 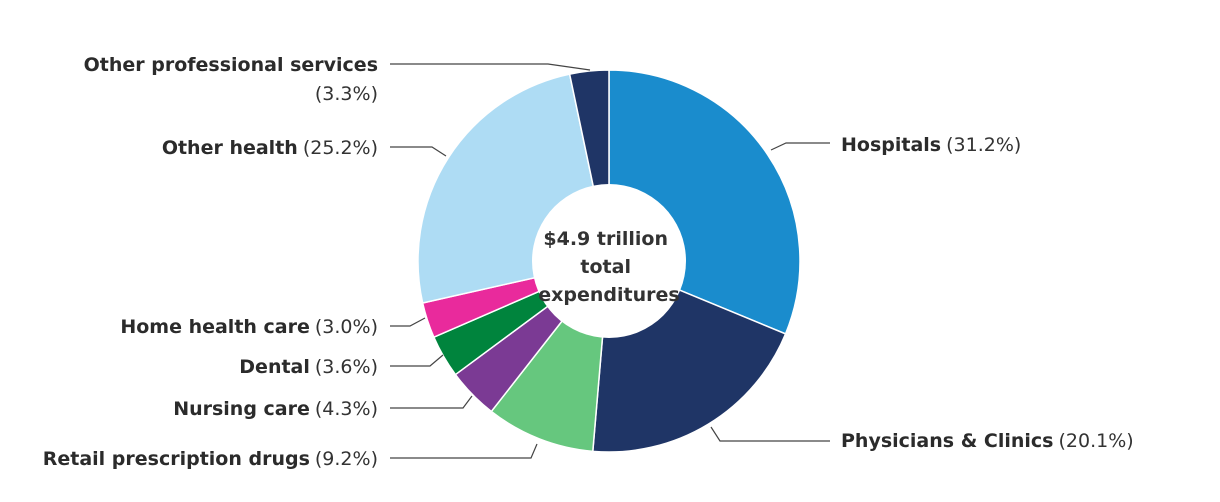 I want to click on label-pct-other-health: (25.2%), so click(x=340, y=148).